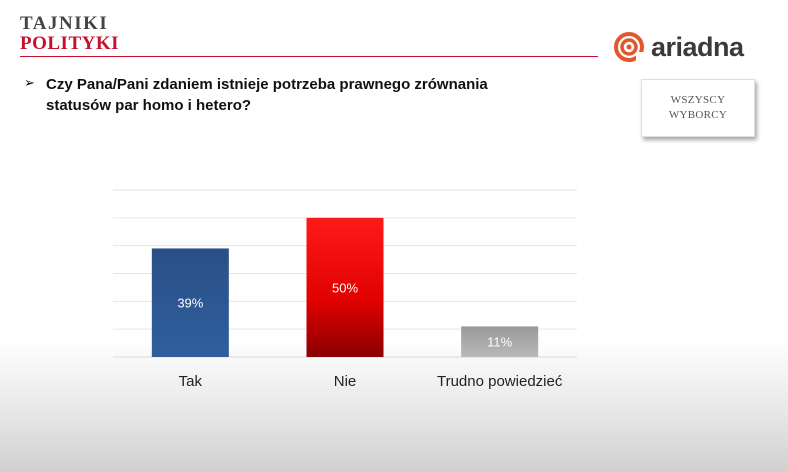 The width and height of the screenshot is (788, 472). I want to click on header-divider, so click(309, 56).